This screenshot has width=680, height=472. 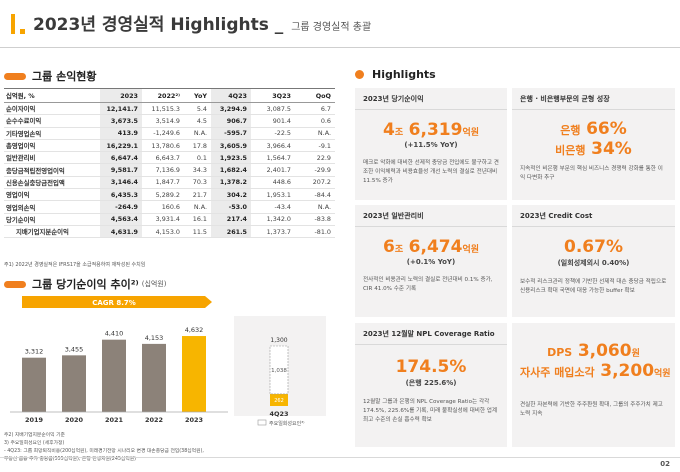 What do you see at coordinates (163, 158) in the screenshot?
I see `table-cell: 6,643.7` at bounding box center [163, 158].